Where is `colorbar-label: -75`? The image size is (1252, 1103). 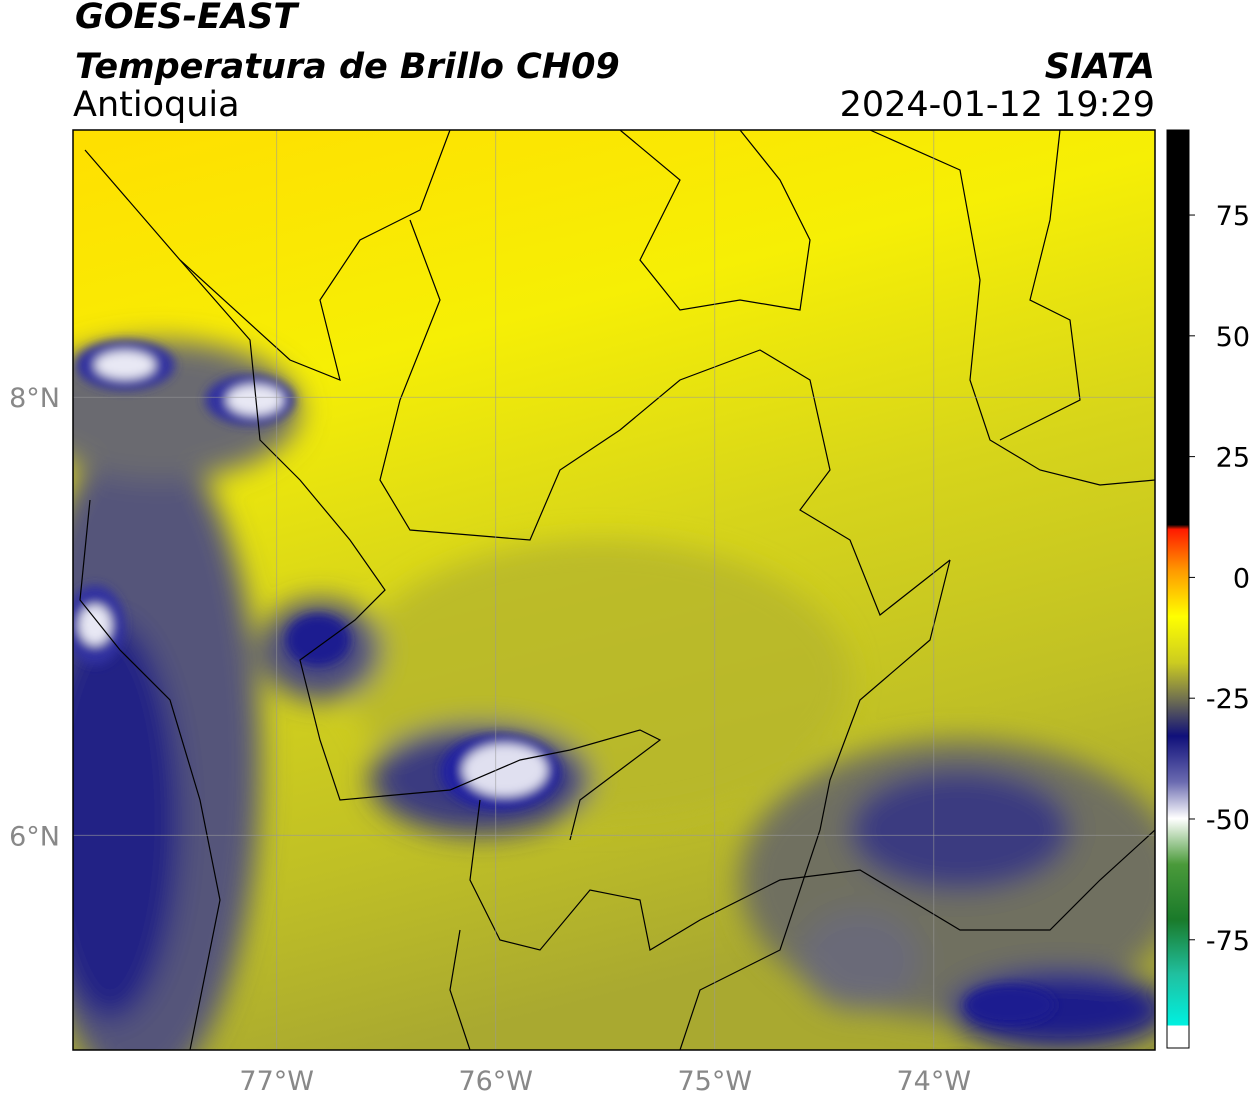
colorbar-label: -75 is located at coordinates (1228, 941).